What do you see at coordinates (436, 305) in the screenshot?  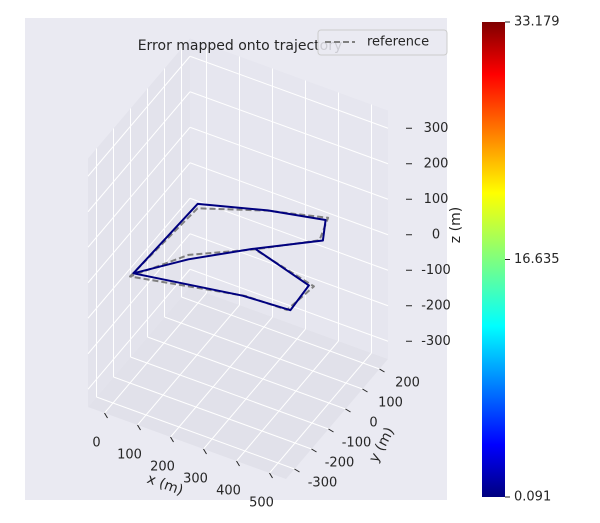 I see `z-tick-label: -200` at bounding box center [436, 305].